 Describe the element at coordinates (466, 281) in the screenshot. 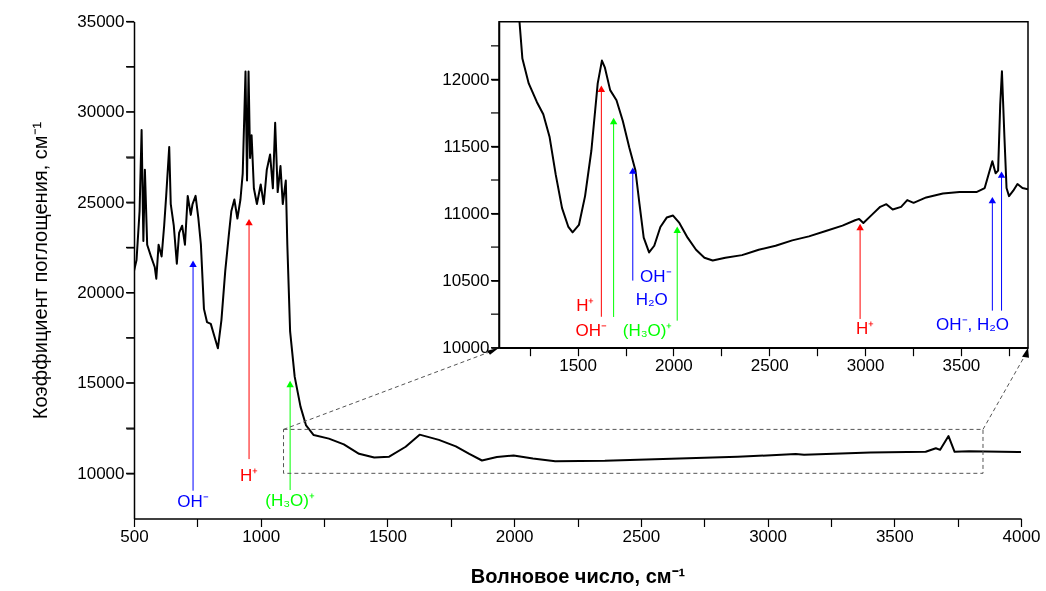

I see `y-tick-label: 10500` at that location.